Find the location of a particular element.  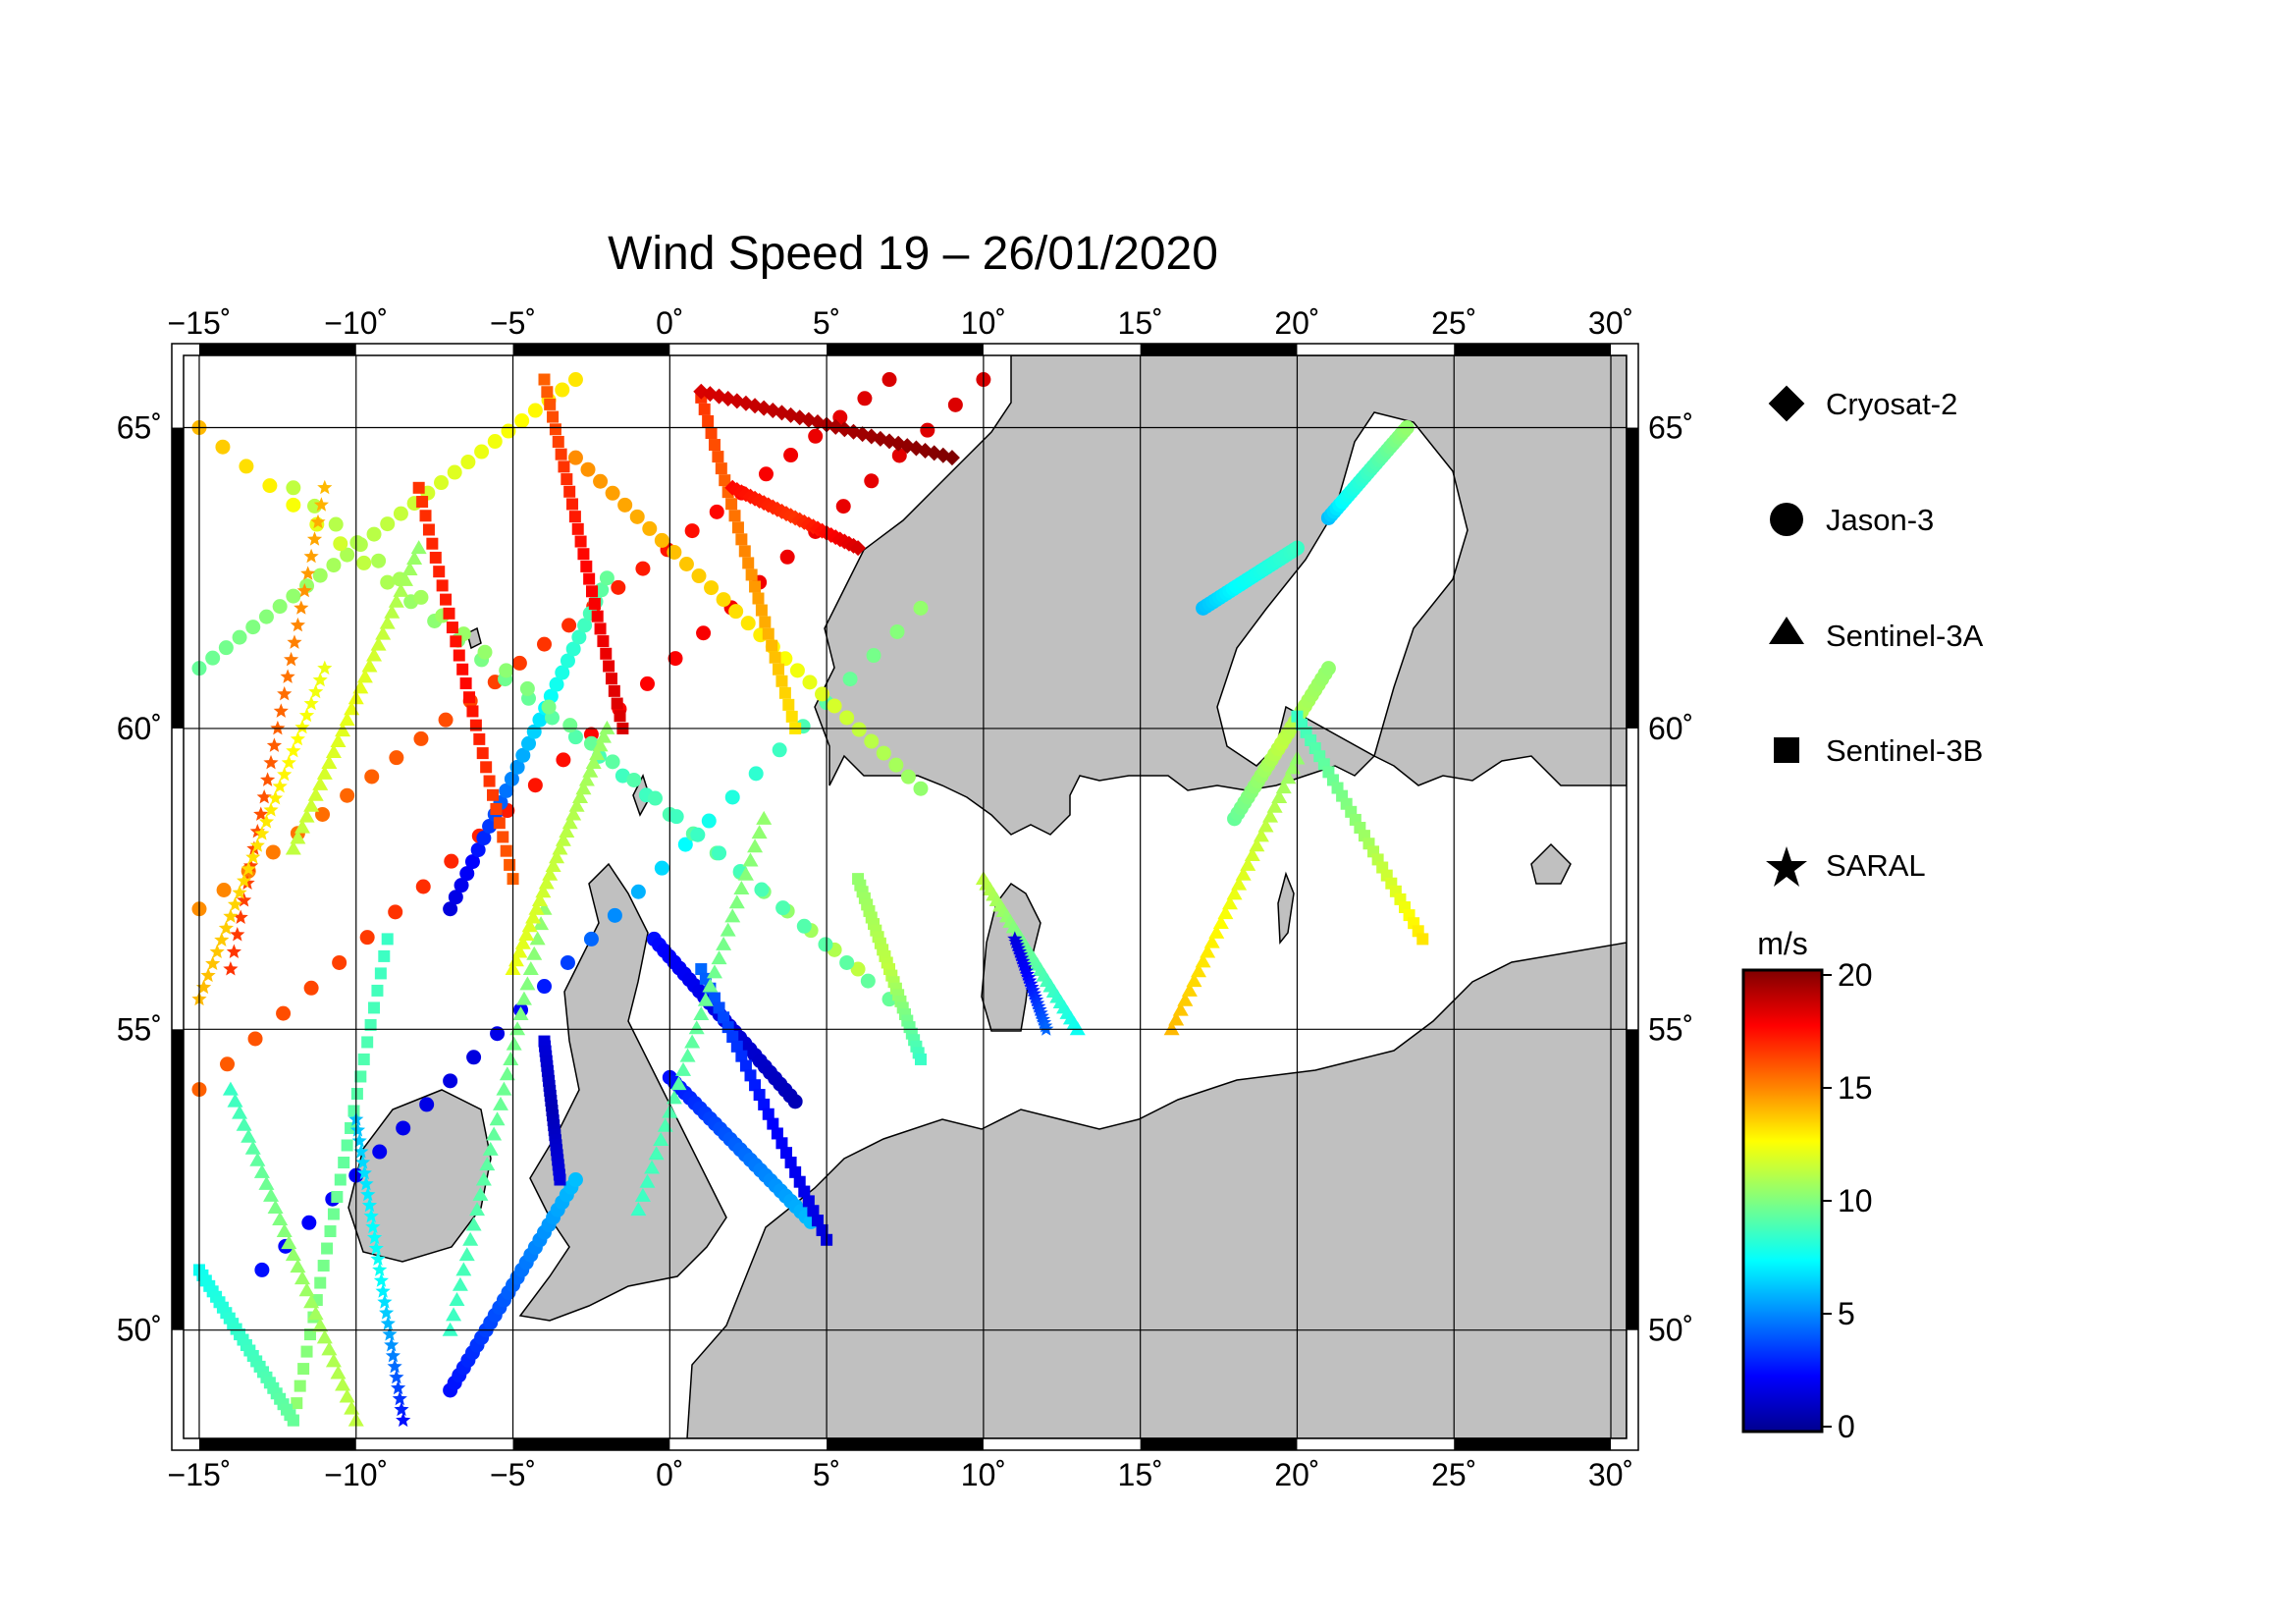

lon-tick-label-top: 10˚ is located at coordinates (984, 323).